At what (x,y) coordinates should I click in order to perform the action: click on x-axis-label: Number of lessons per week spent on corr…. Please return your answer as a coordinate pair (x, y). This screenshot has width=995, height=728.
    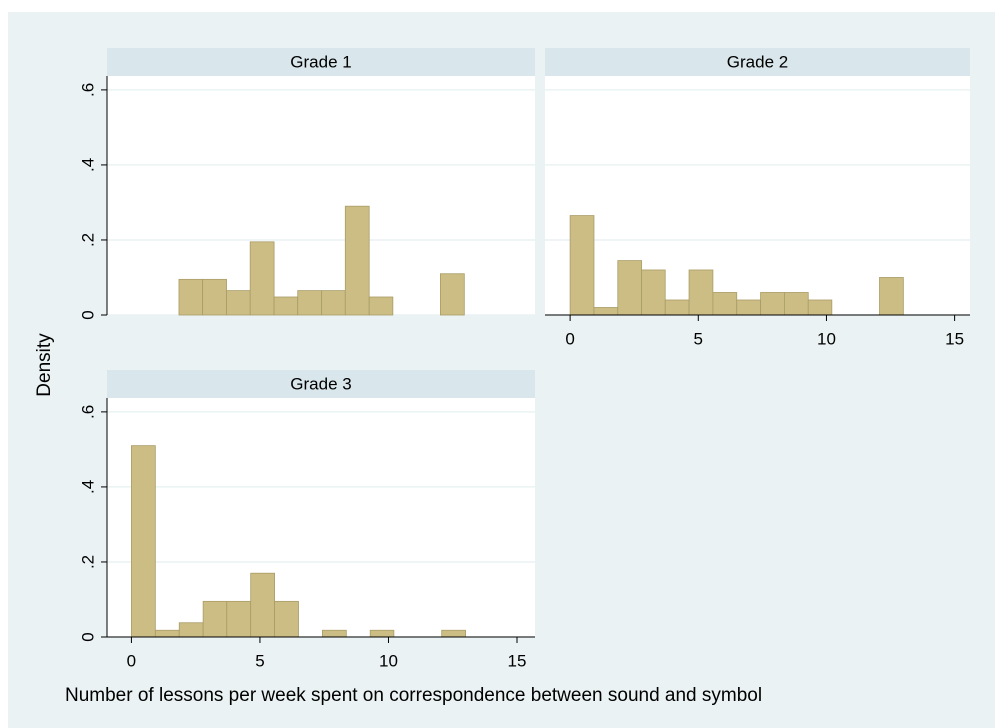
    Looking at the image, I should click on (413, 695).